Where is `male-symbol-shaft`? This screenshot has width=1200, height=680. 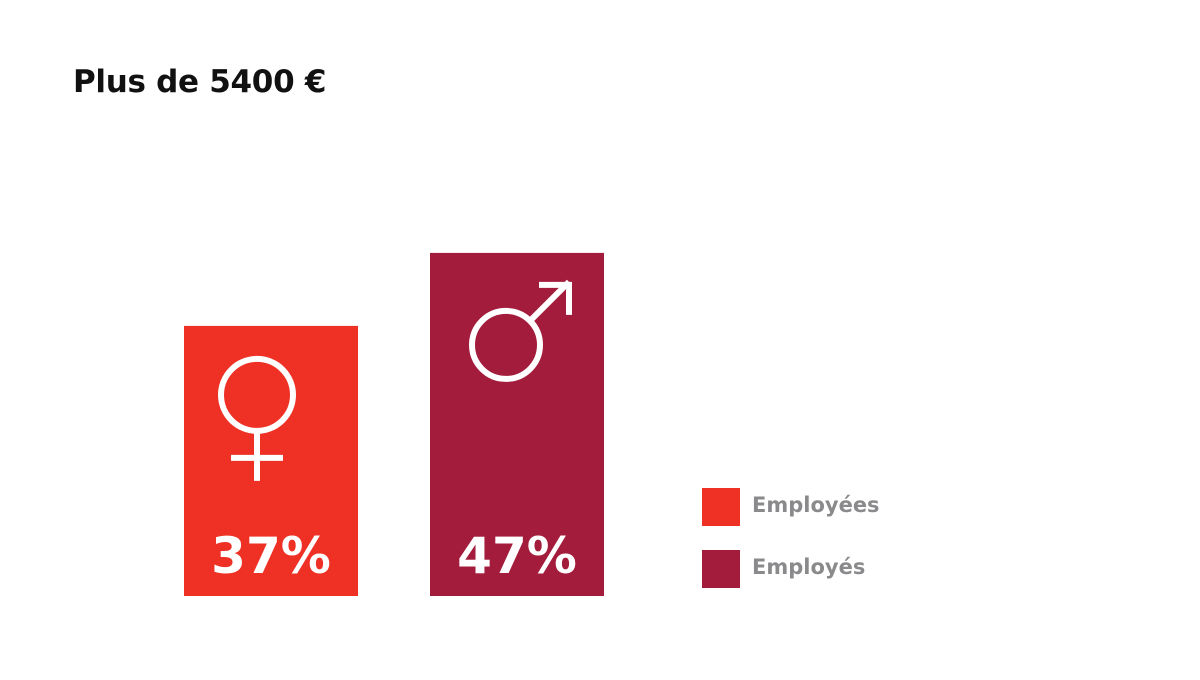
male-symbol-shaft is located at coordinates (549, 301).